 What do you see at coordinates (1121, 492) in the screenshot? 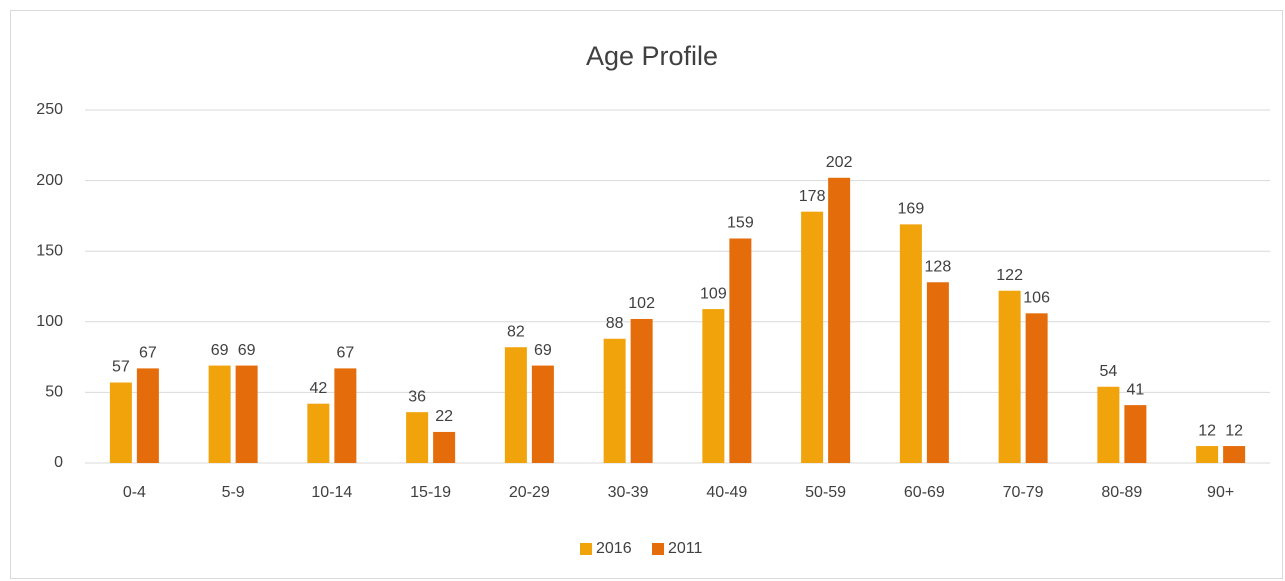
I see `x-tick-label: 80-89` at bounding box center [1121, 492].